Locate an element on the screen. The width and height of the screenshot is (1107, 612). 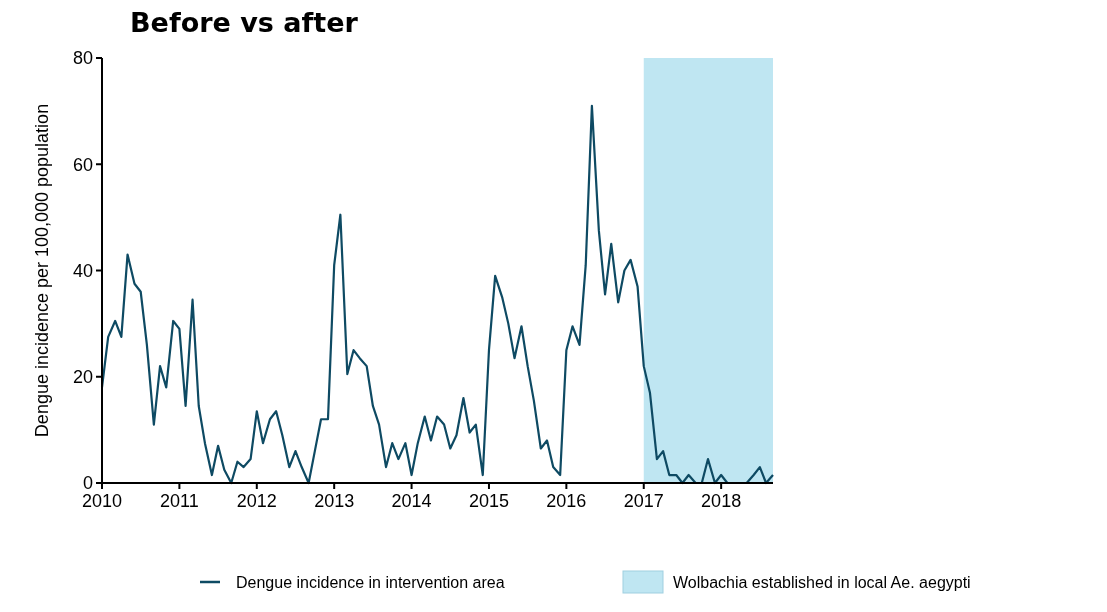
x-tick-label: 2010 is located at coordinates (102, 501).